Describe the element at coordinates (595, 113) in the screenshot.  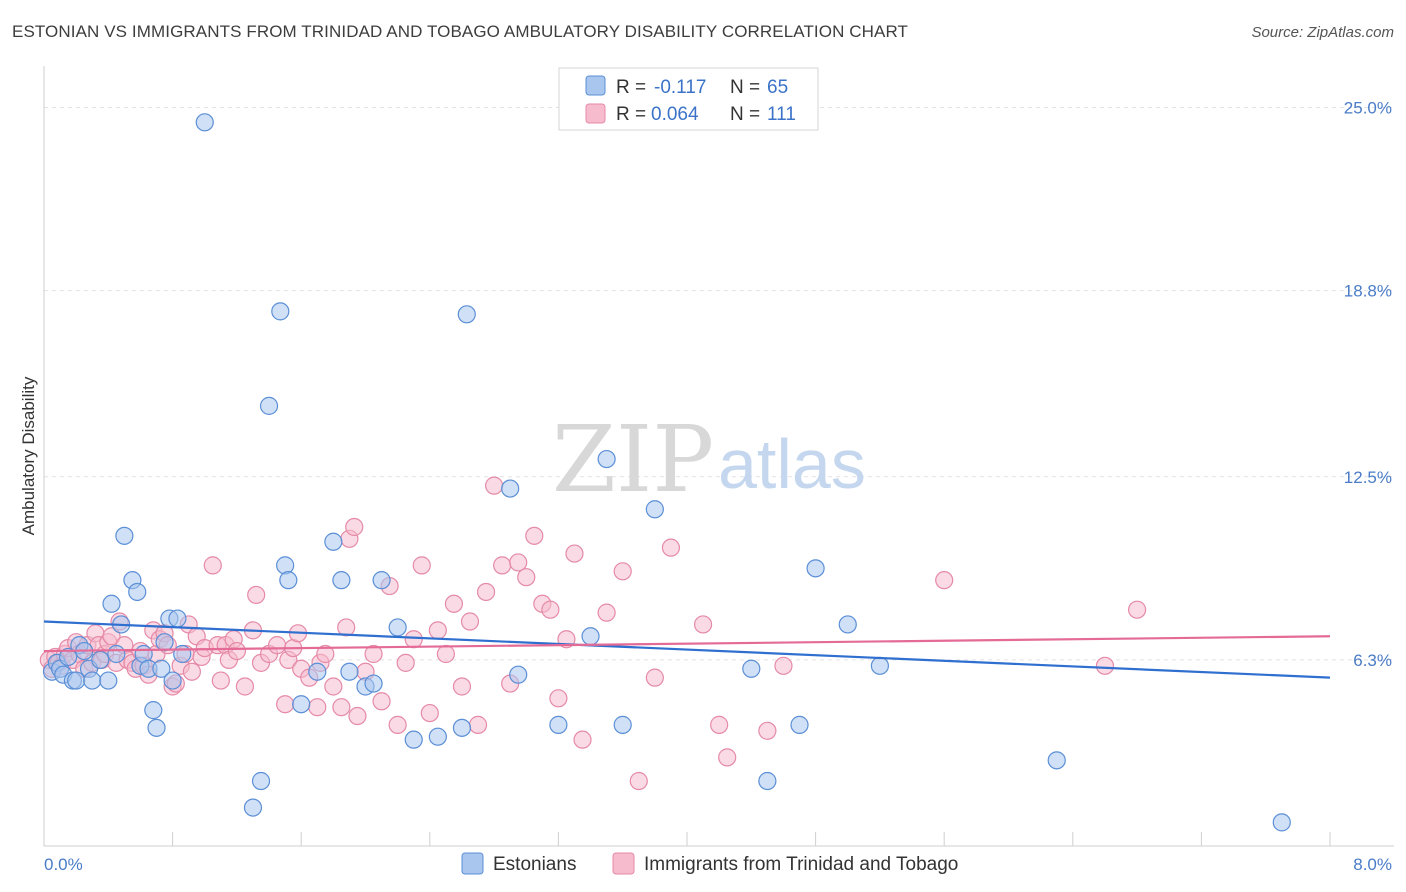
I see `legend-swatch-immigrants` at that location.